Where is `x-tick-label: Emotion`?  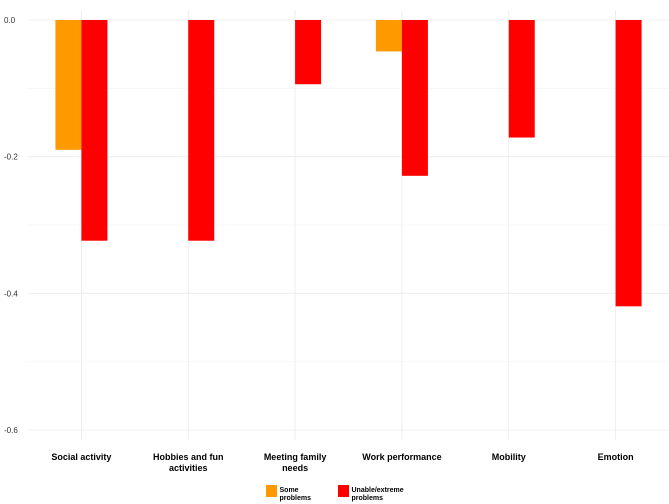 x-tick-label: Emotion is located at coordinates (616, 457).